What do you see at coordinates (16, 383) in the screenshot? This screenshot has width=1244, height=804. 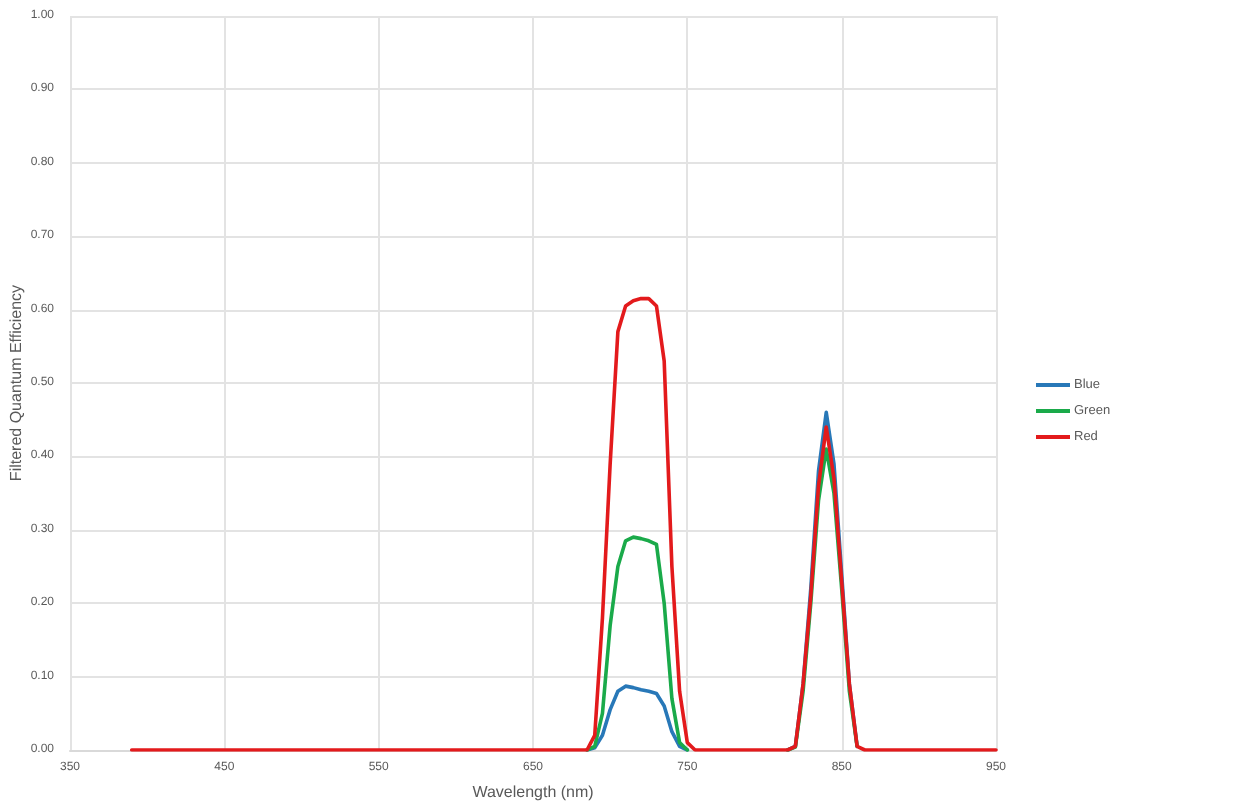 I see `y-axis-title: Filtered Quantum Efficiency` at bounding box center [16, 383].